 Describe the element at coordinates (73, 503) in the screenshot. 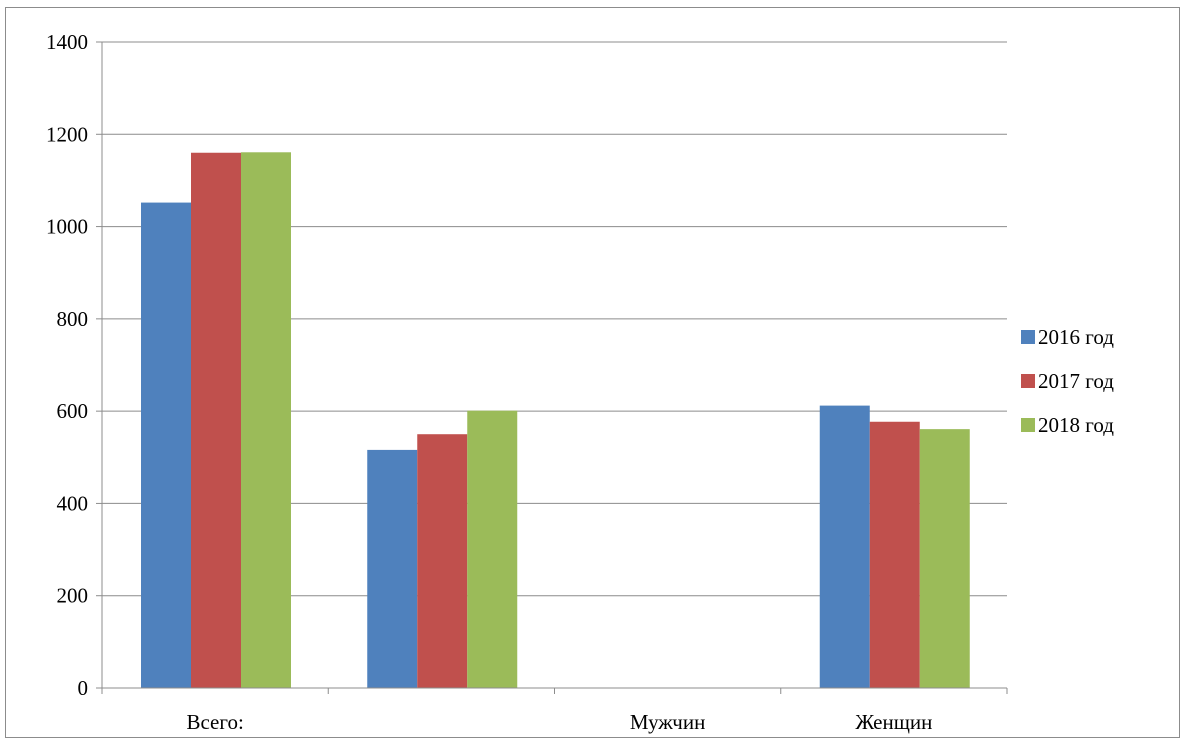

I see `y-tick-label: 400` at that location.